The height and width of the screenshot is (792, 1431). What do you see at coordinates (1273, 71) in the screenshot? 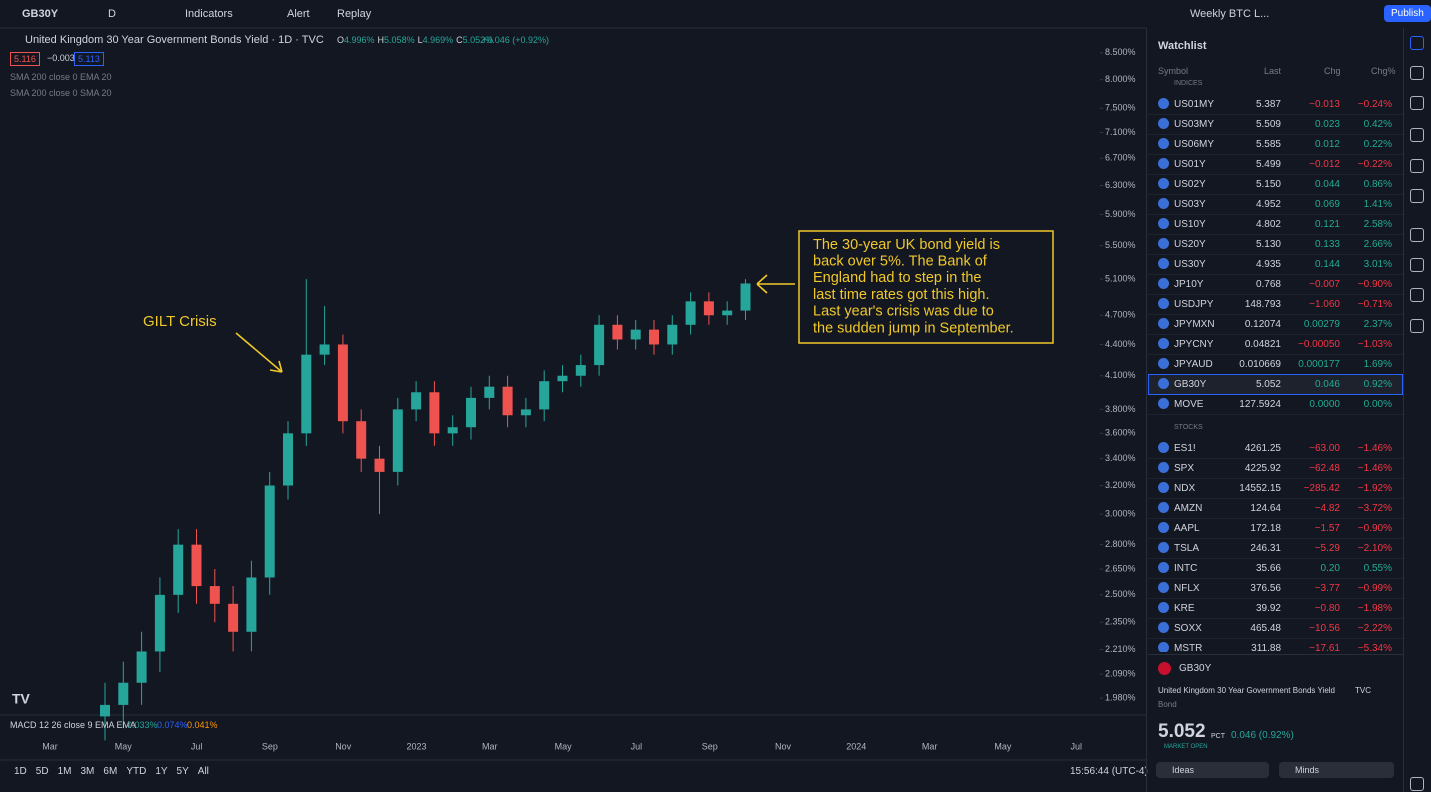
I see `column-header: Last` at bounding box center [1273, 71].